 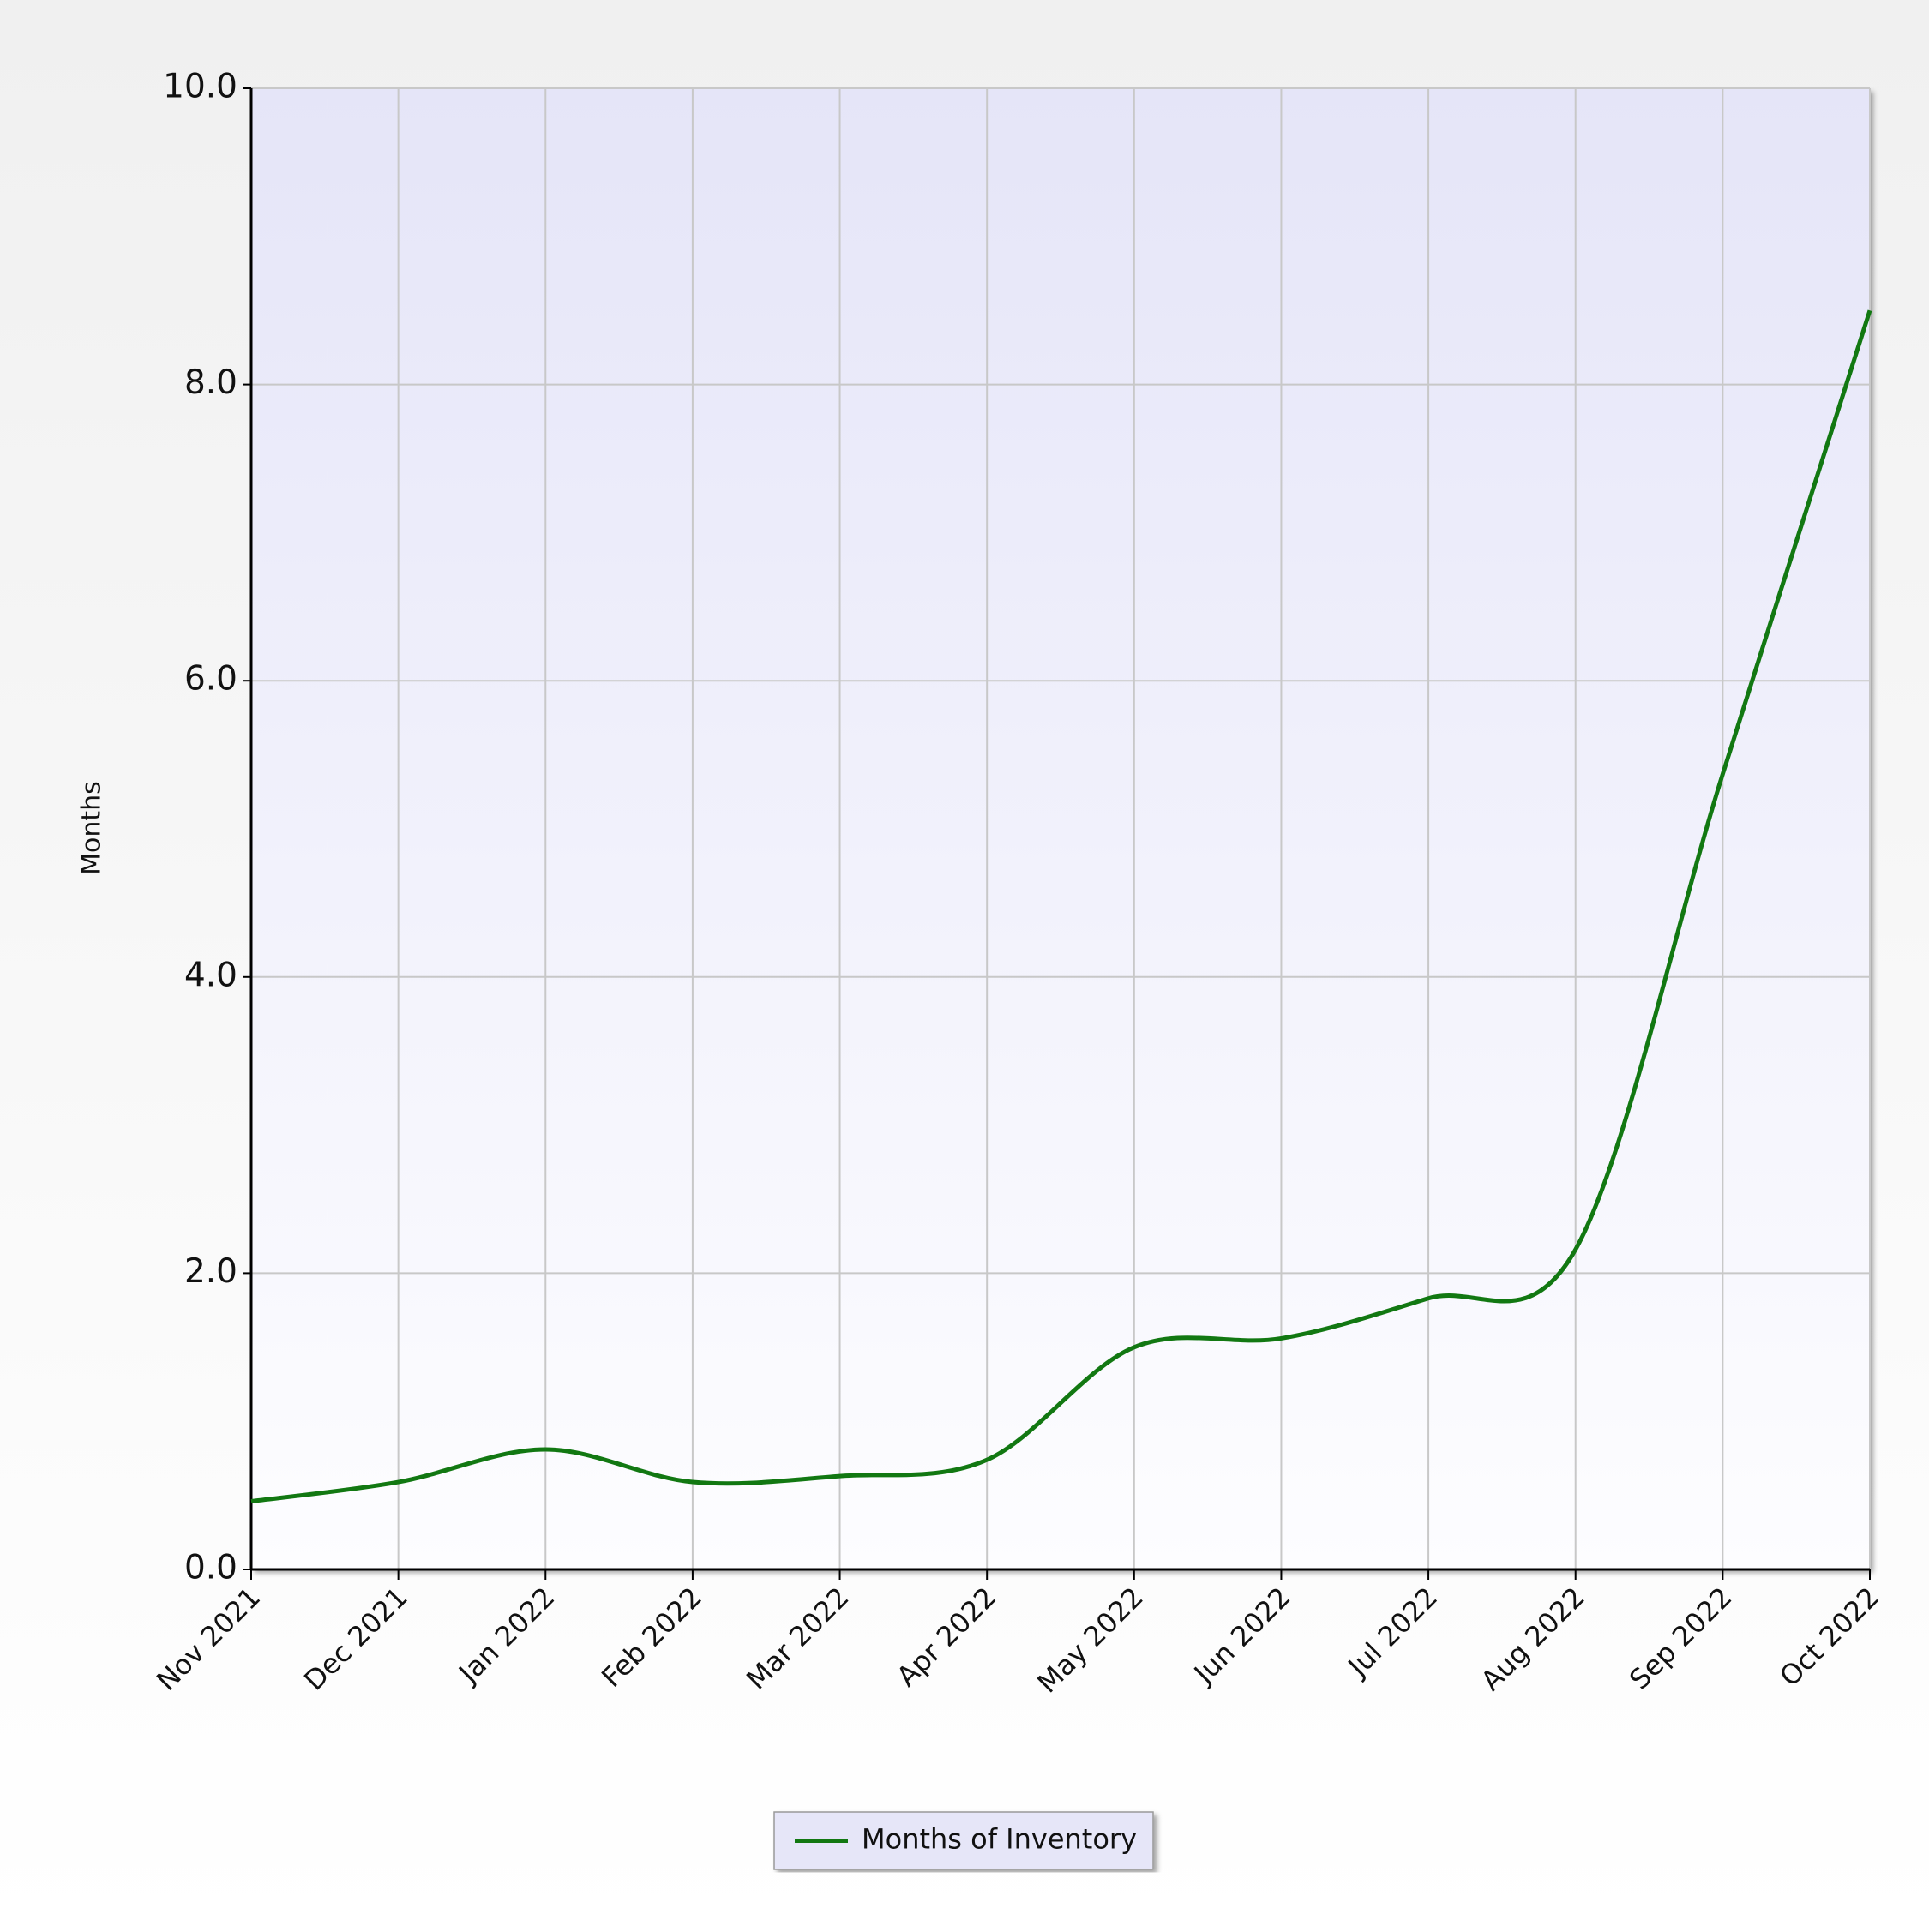 I want to click on y-tick-label: 8.0, so click(x=210, y=382).